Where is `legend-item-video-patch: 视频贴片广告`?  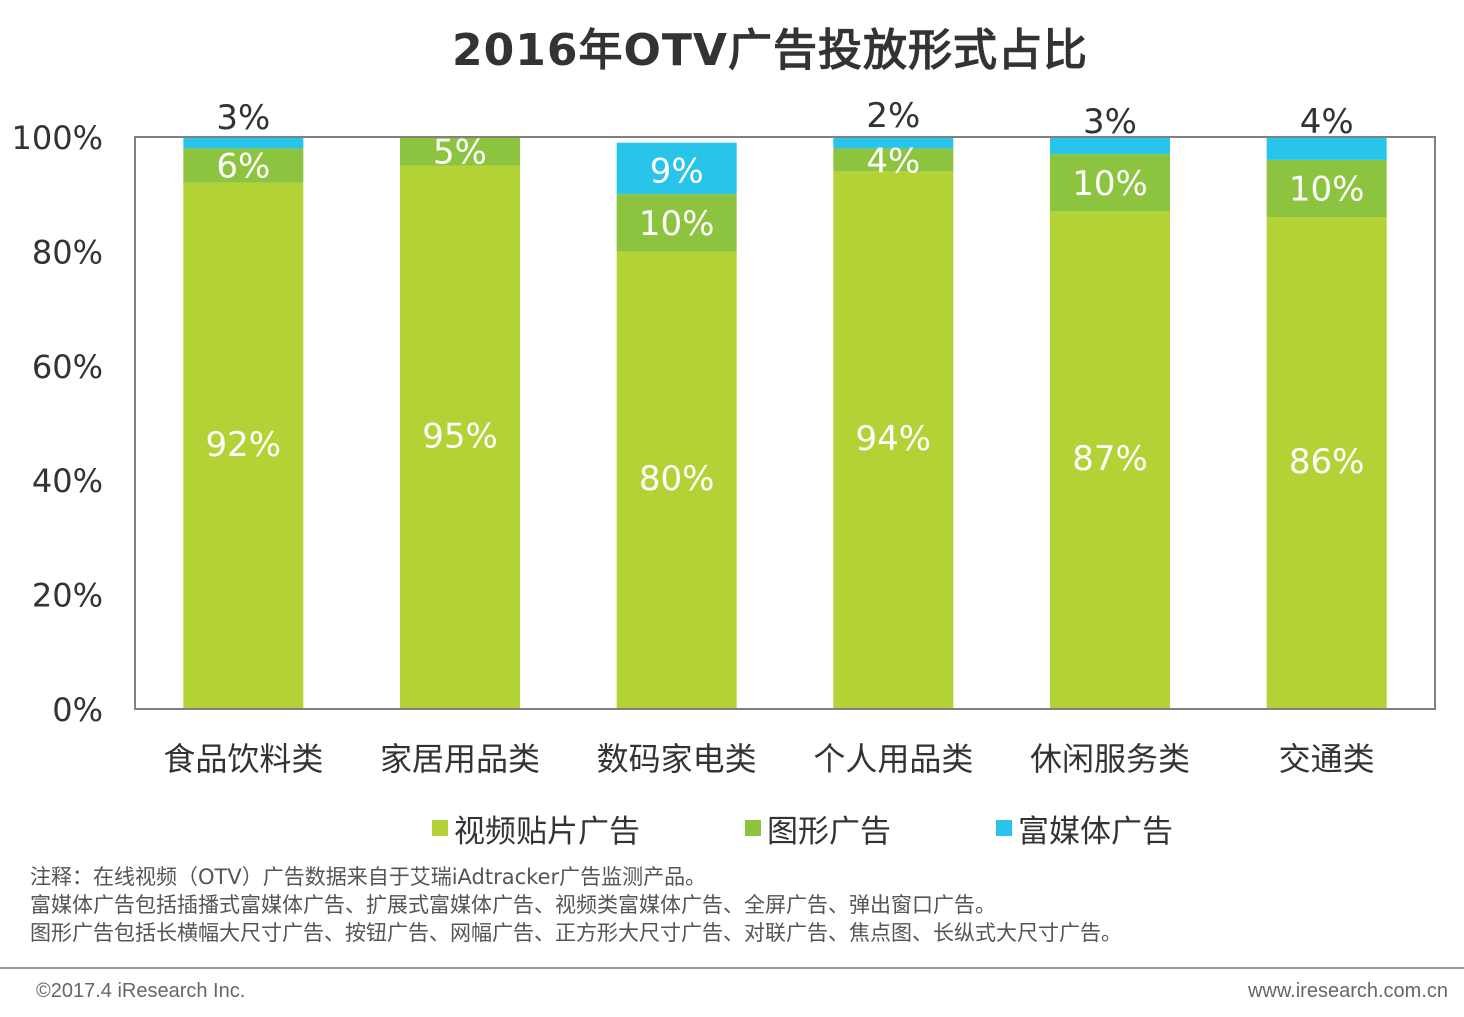
legend-item-video-patch: 视频贴片广告 is located at coordinates (536, 829).